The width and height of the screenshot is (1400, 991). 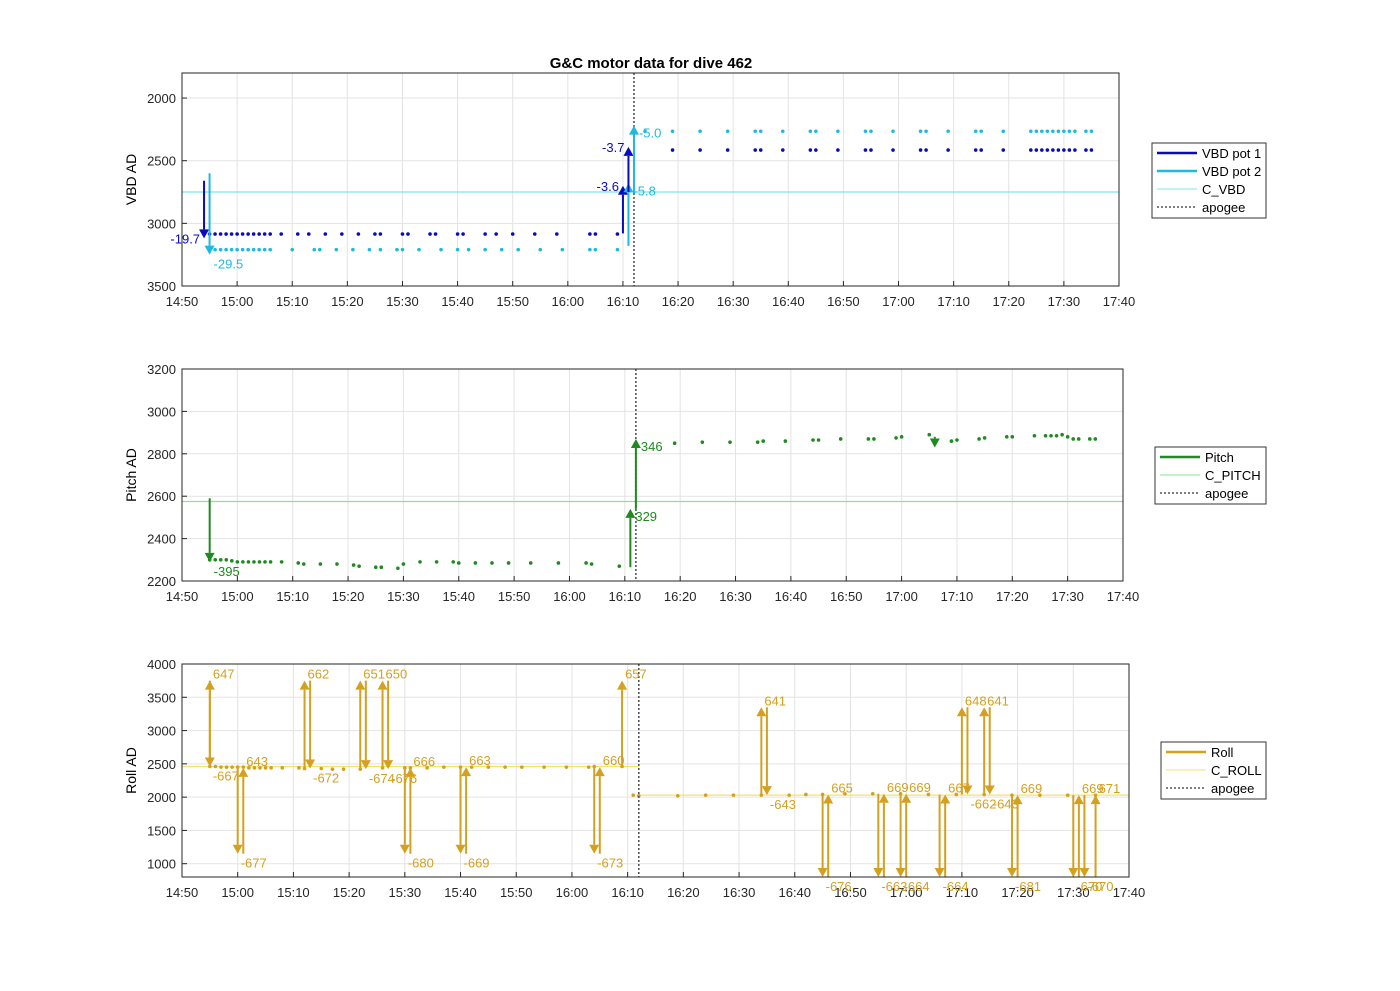 I want to click on data-label: -667, so click(x=226, y=776).